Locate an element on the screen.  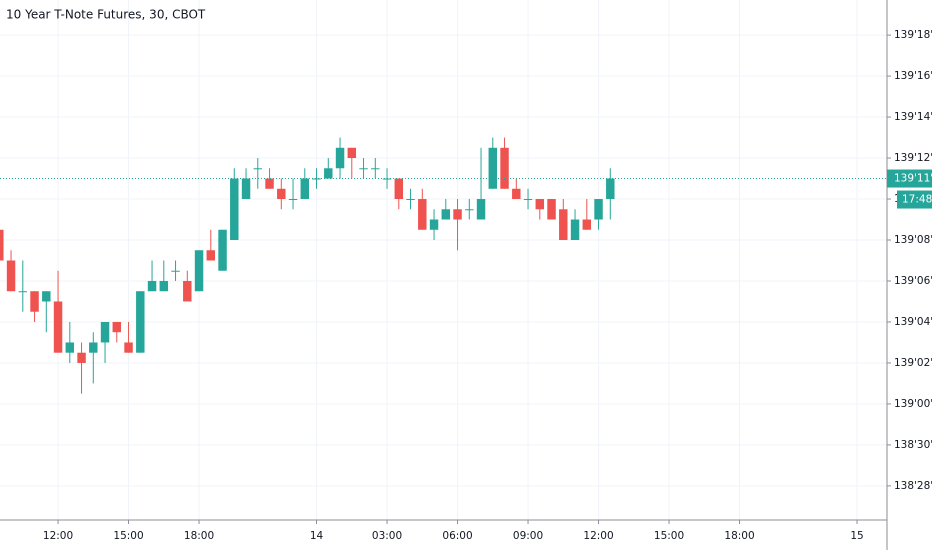
time-axis is located at coordinates (443, 535).